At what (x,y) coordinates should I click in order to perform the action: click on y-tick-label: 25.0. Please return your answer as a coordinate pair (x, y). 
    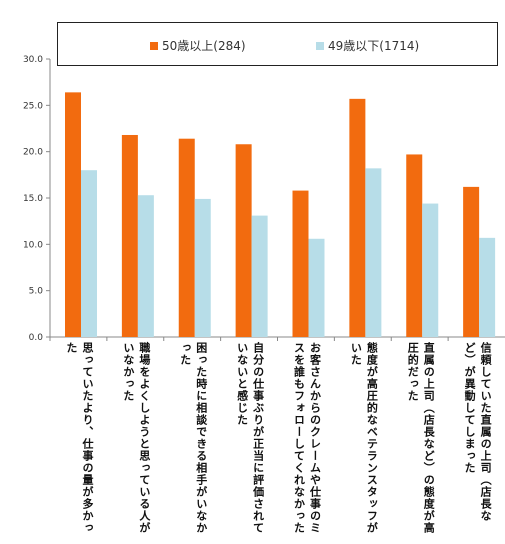
    Looking at the image, I should click on (33, 106).